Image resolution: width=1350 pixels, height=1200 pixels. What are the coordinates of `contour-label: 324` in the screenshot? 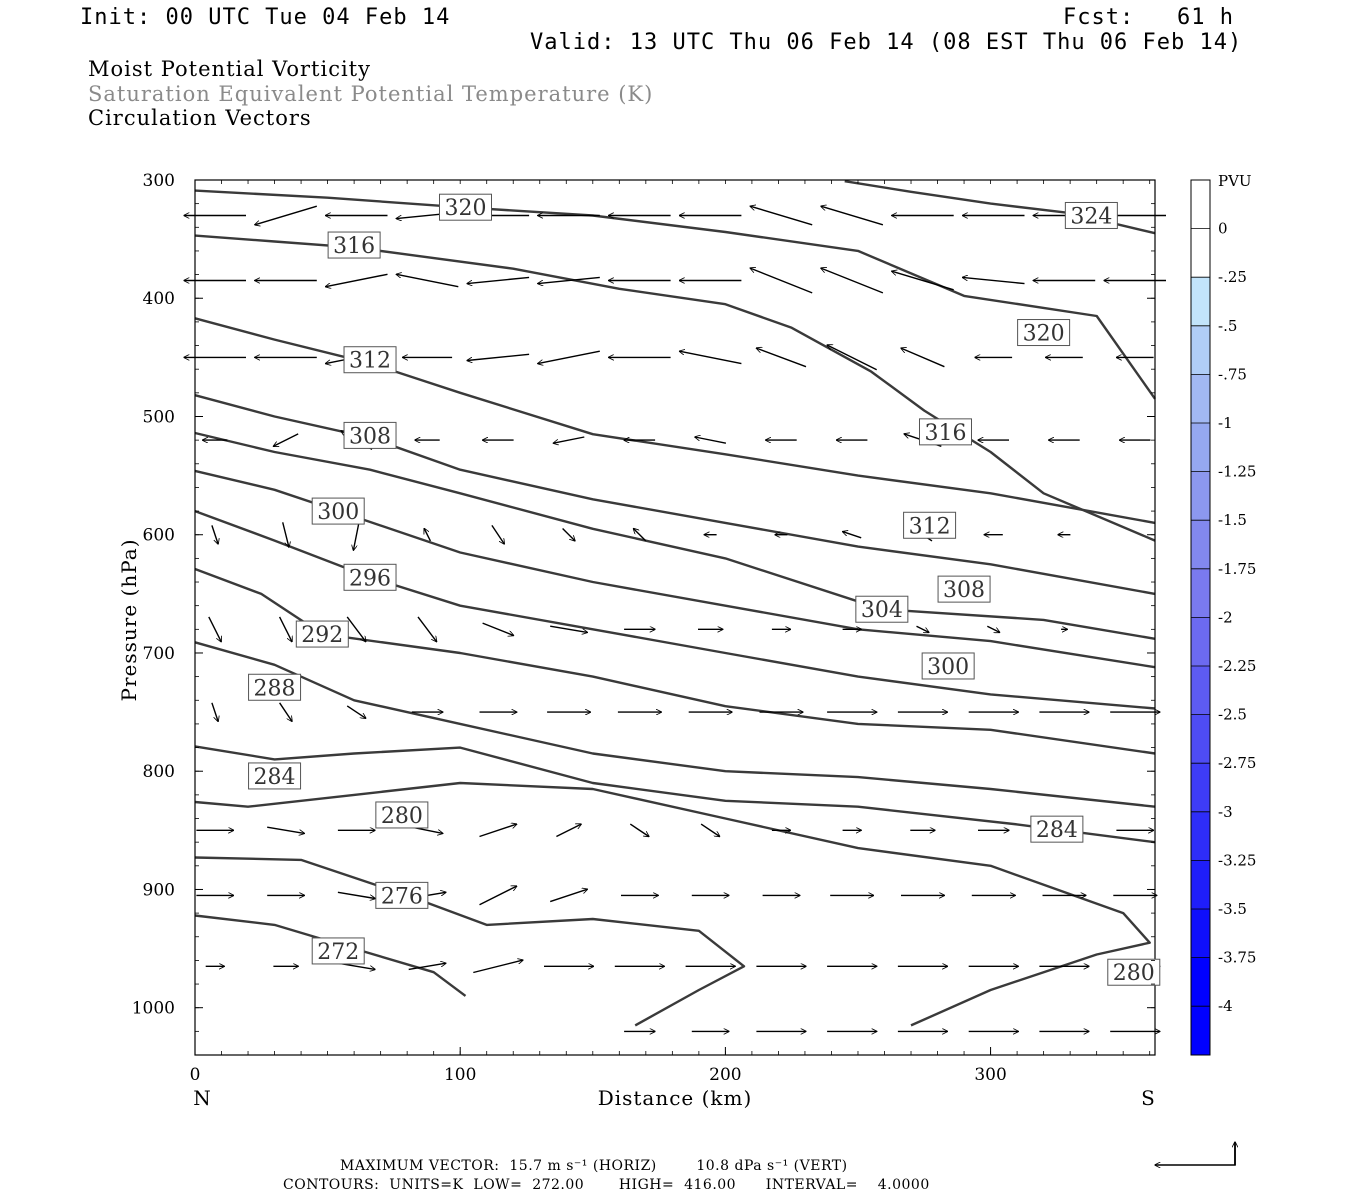 It's located at (1091, 216).